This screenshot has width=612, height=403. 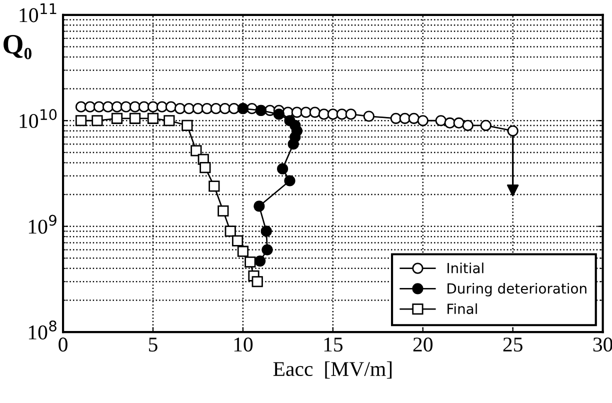 I want to click on x-tick-label: 25, so click(x=512, y=345).